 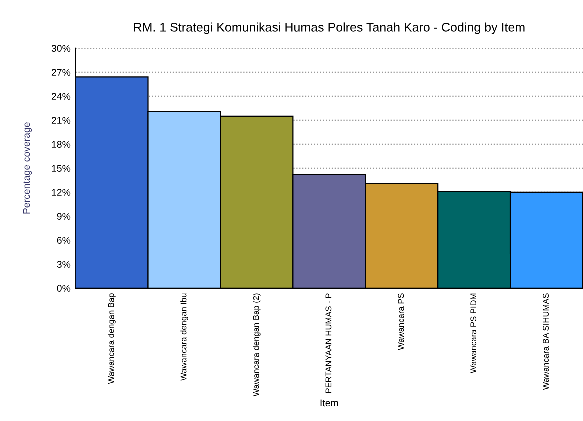 What do you see at coordinates (329, 403) in the screenshot?
I see `x-axis-title: Item` at bounding box center [329, 403].